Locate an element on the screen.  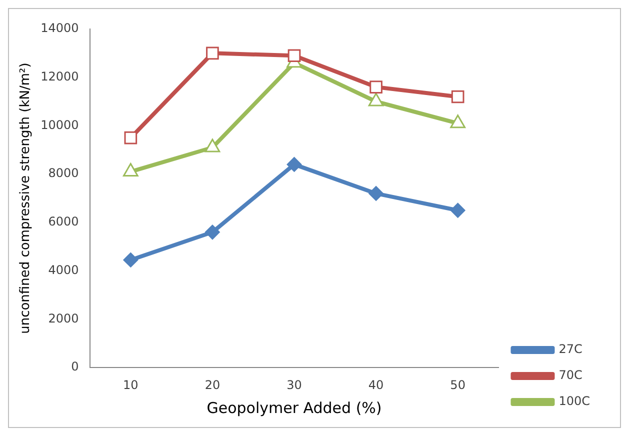
x-axis-title: Geopolymer Added (%) is located at coordinates (294, 407).